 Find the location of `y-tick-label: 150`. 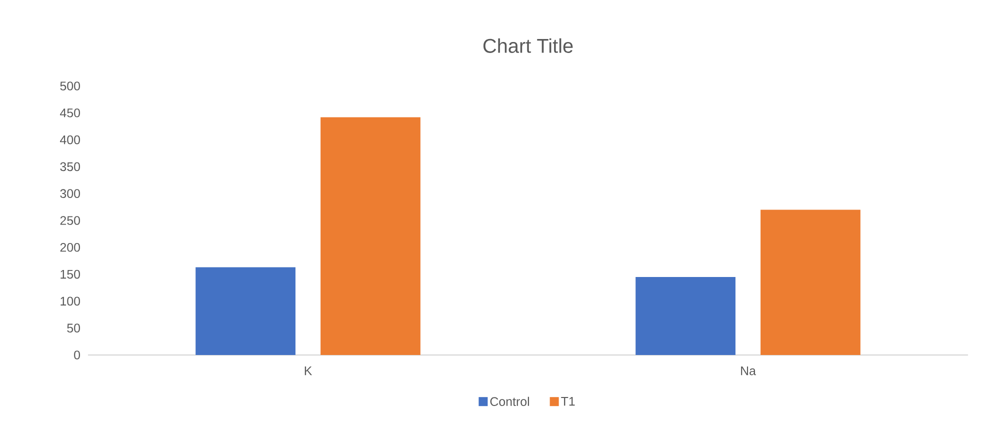

y-tick-label: 150 is located at coordinates (70, 274).